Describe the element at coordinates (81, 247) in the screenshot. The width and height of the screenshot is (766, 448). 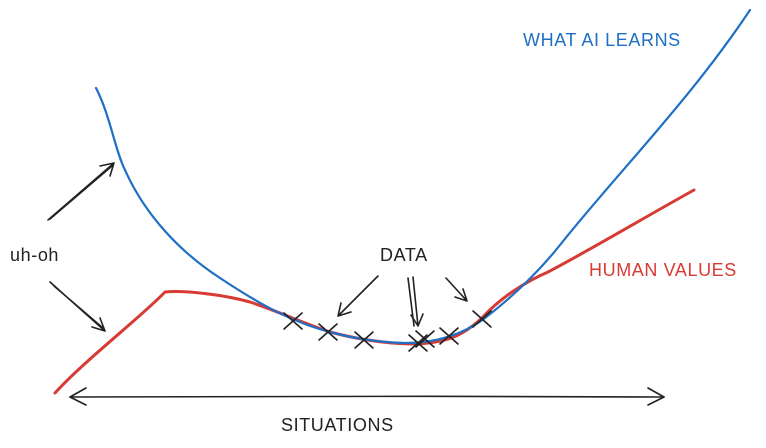
I see `uh-oh-arrows` at that location.